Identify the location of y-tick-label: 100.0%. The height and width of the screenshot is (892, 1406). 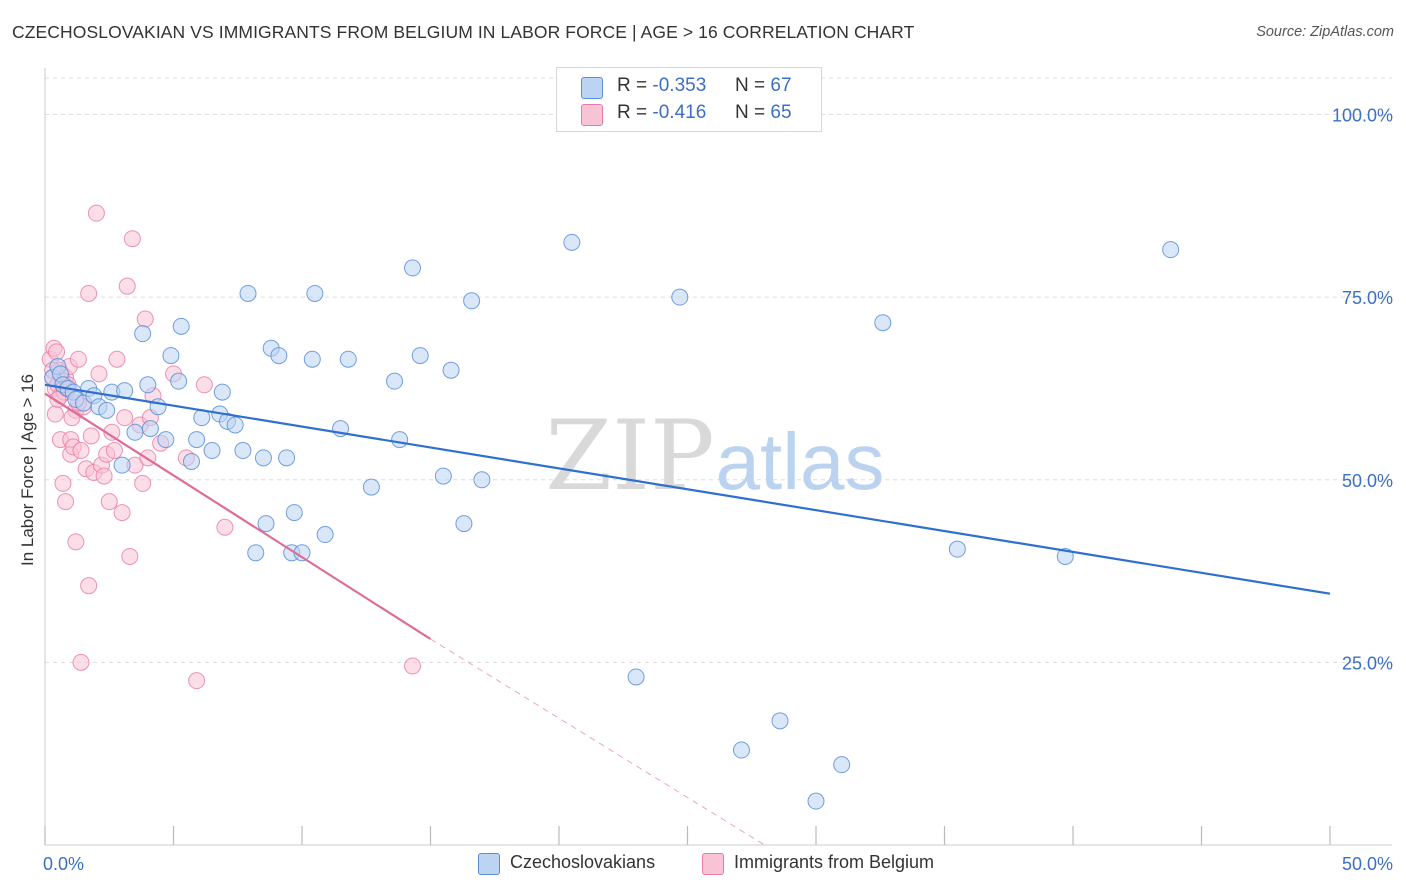
(1362, 116).